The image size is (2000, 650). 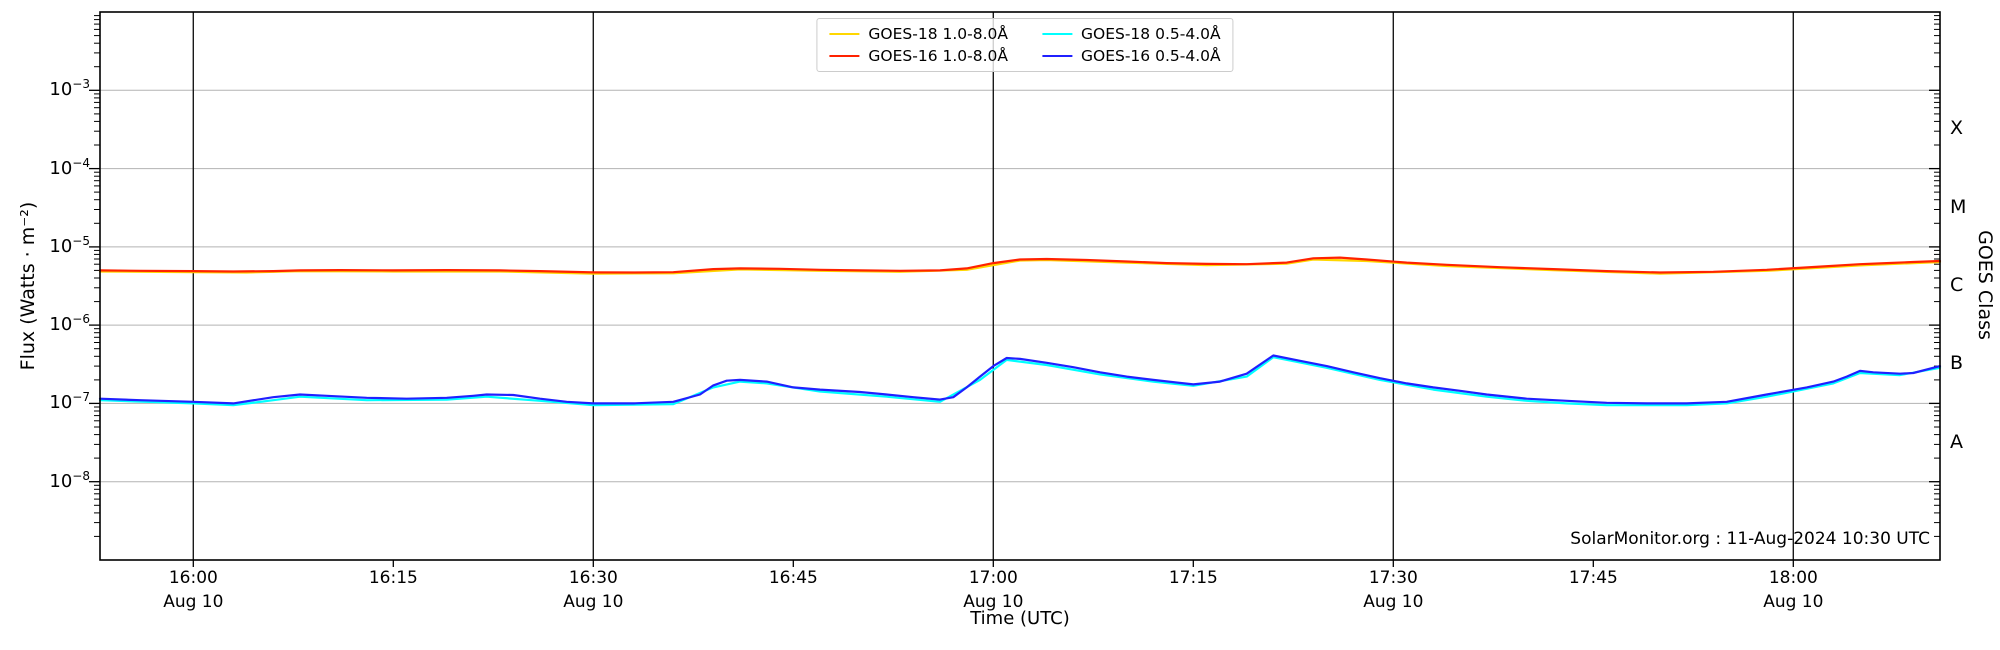 I want to click on y-tick-label: 10⁻⁶, so click(x=69, y=324).